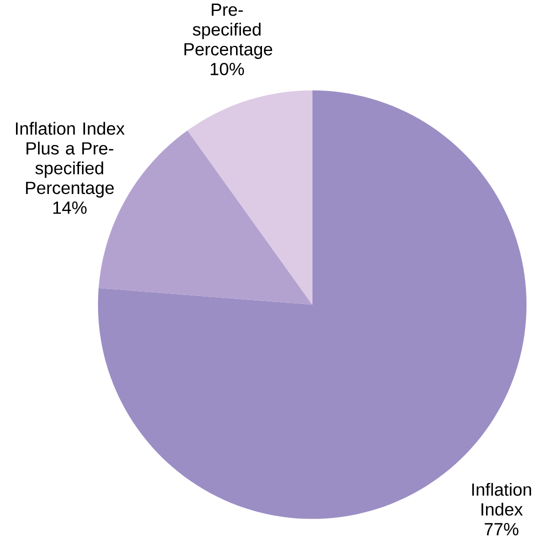  What do you see at coordinates (70, 208) in the screenshot?
I see `data-label: 14%` at bounding box center [70, 208].